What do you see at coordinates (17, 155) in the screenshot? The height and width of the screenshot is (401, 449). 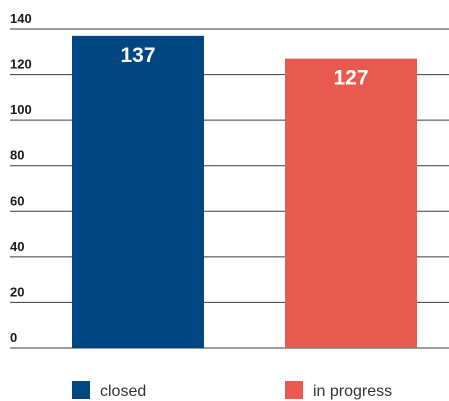 I see `y-tick-label: 80` at bounding box center [17, 155].